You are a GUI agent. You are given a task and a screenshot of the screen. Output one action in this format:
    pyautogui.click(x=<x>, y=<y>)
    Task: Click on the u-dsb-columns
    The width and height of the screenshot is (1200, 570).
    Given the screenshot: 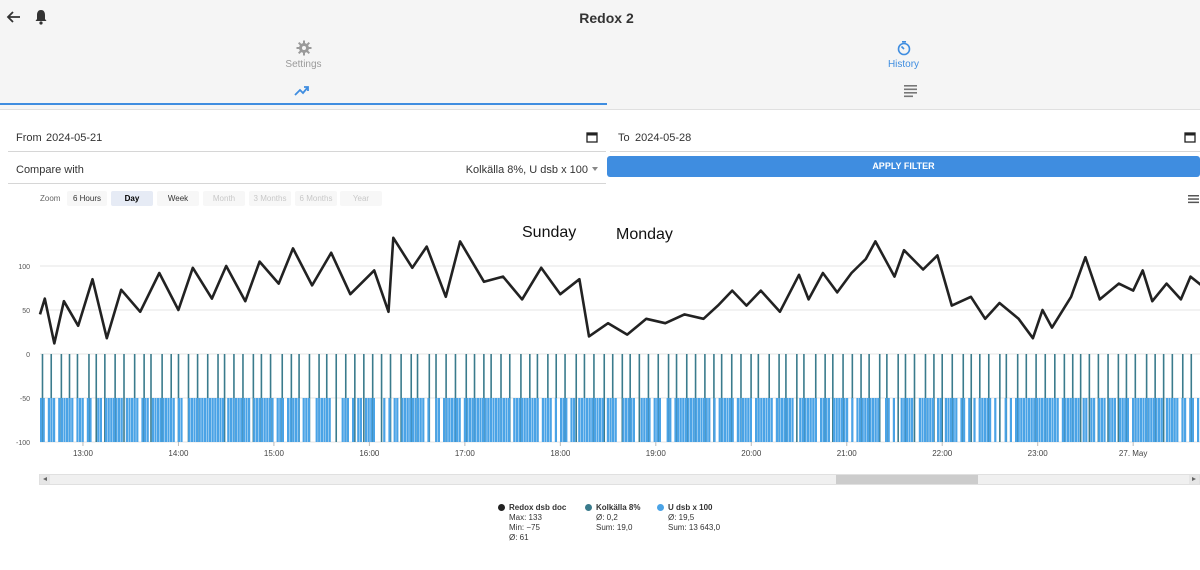 What is the action you would take?
    pyautogui.click(x=620, y=420)
    